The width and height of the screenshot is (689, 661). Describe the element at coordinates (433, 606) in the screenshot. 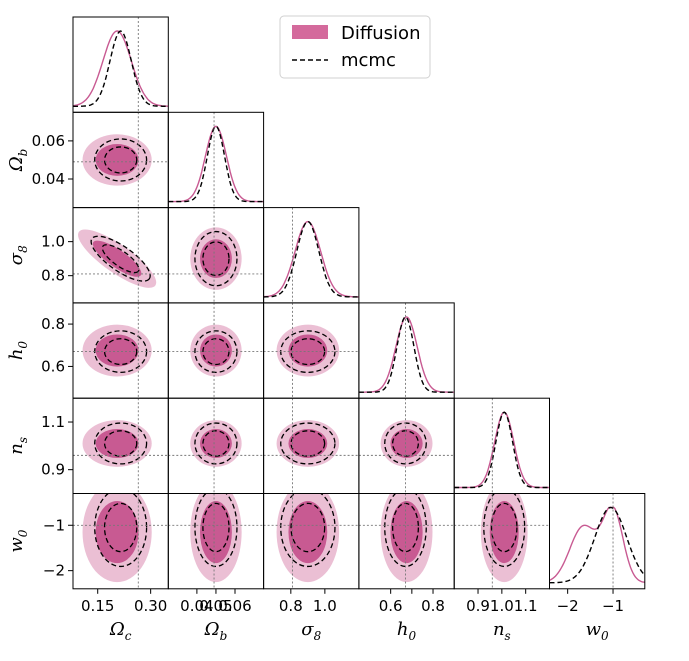

I see `x-tick-label-h_0: 0.8` at that location.